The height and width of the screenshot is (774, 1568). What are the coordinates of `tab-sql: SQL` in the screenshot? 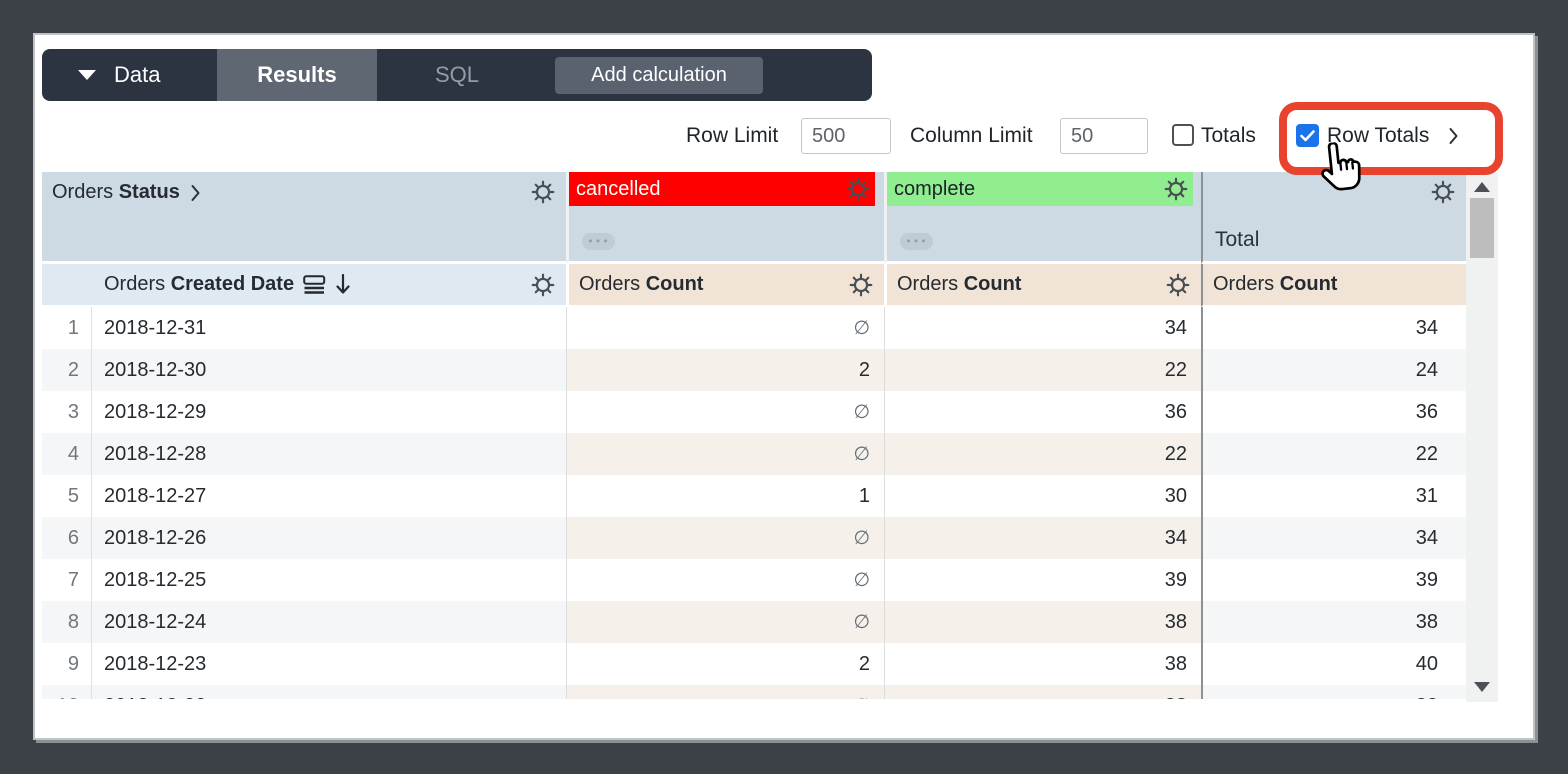 It's located at (457, 74).